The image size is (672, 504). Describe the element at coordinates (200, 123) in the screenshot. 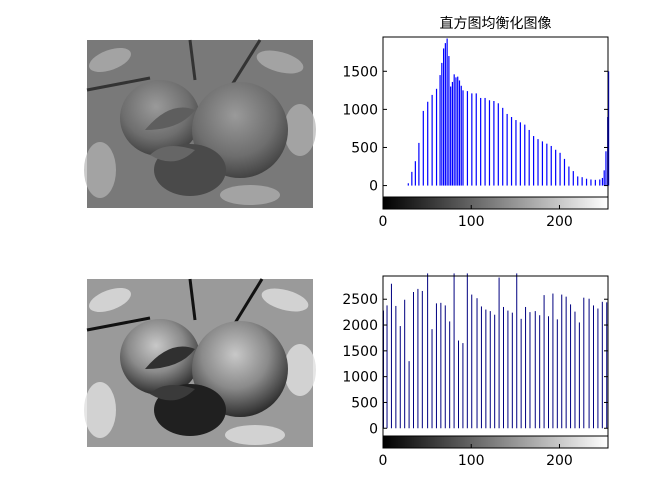

I see `original-apple-image` at that location.